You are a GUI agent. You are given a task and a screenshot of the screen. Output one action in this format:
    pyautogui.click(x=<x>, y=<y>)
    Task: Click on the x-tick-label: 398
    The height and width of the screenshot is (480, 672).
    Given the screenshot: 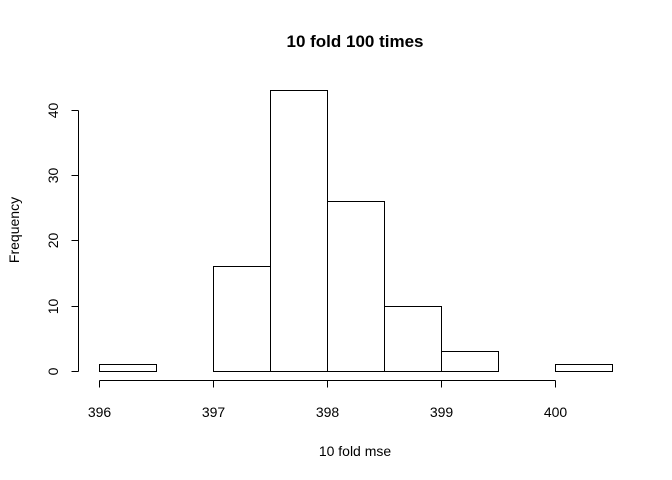 What is the action you would take?
    pyautogui.click(x=328, y=412)
    